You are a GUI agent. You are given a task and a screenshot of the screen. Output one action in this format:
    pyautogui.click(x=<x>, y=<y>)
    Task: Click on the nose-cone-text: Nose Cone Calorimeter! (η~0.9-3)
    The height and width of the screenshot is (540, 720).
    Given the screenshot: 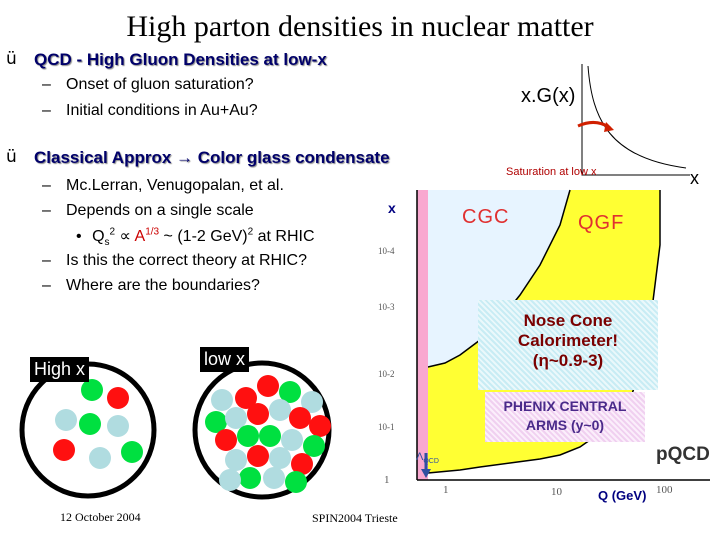 What is the action you would take?
    pyautogui.click(x=568, y=340)
    